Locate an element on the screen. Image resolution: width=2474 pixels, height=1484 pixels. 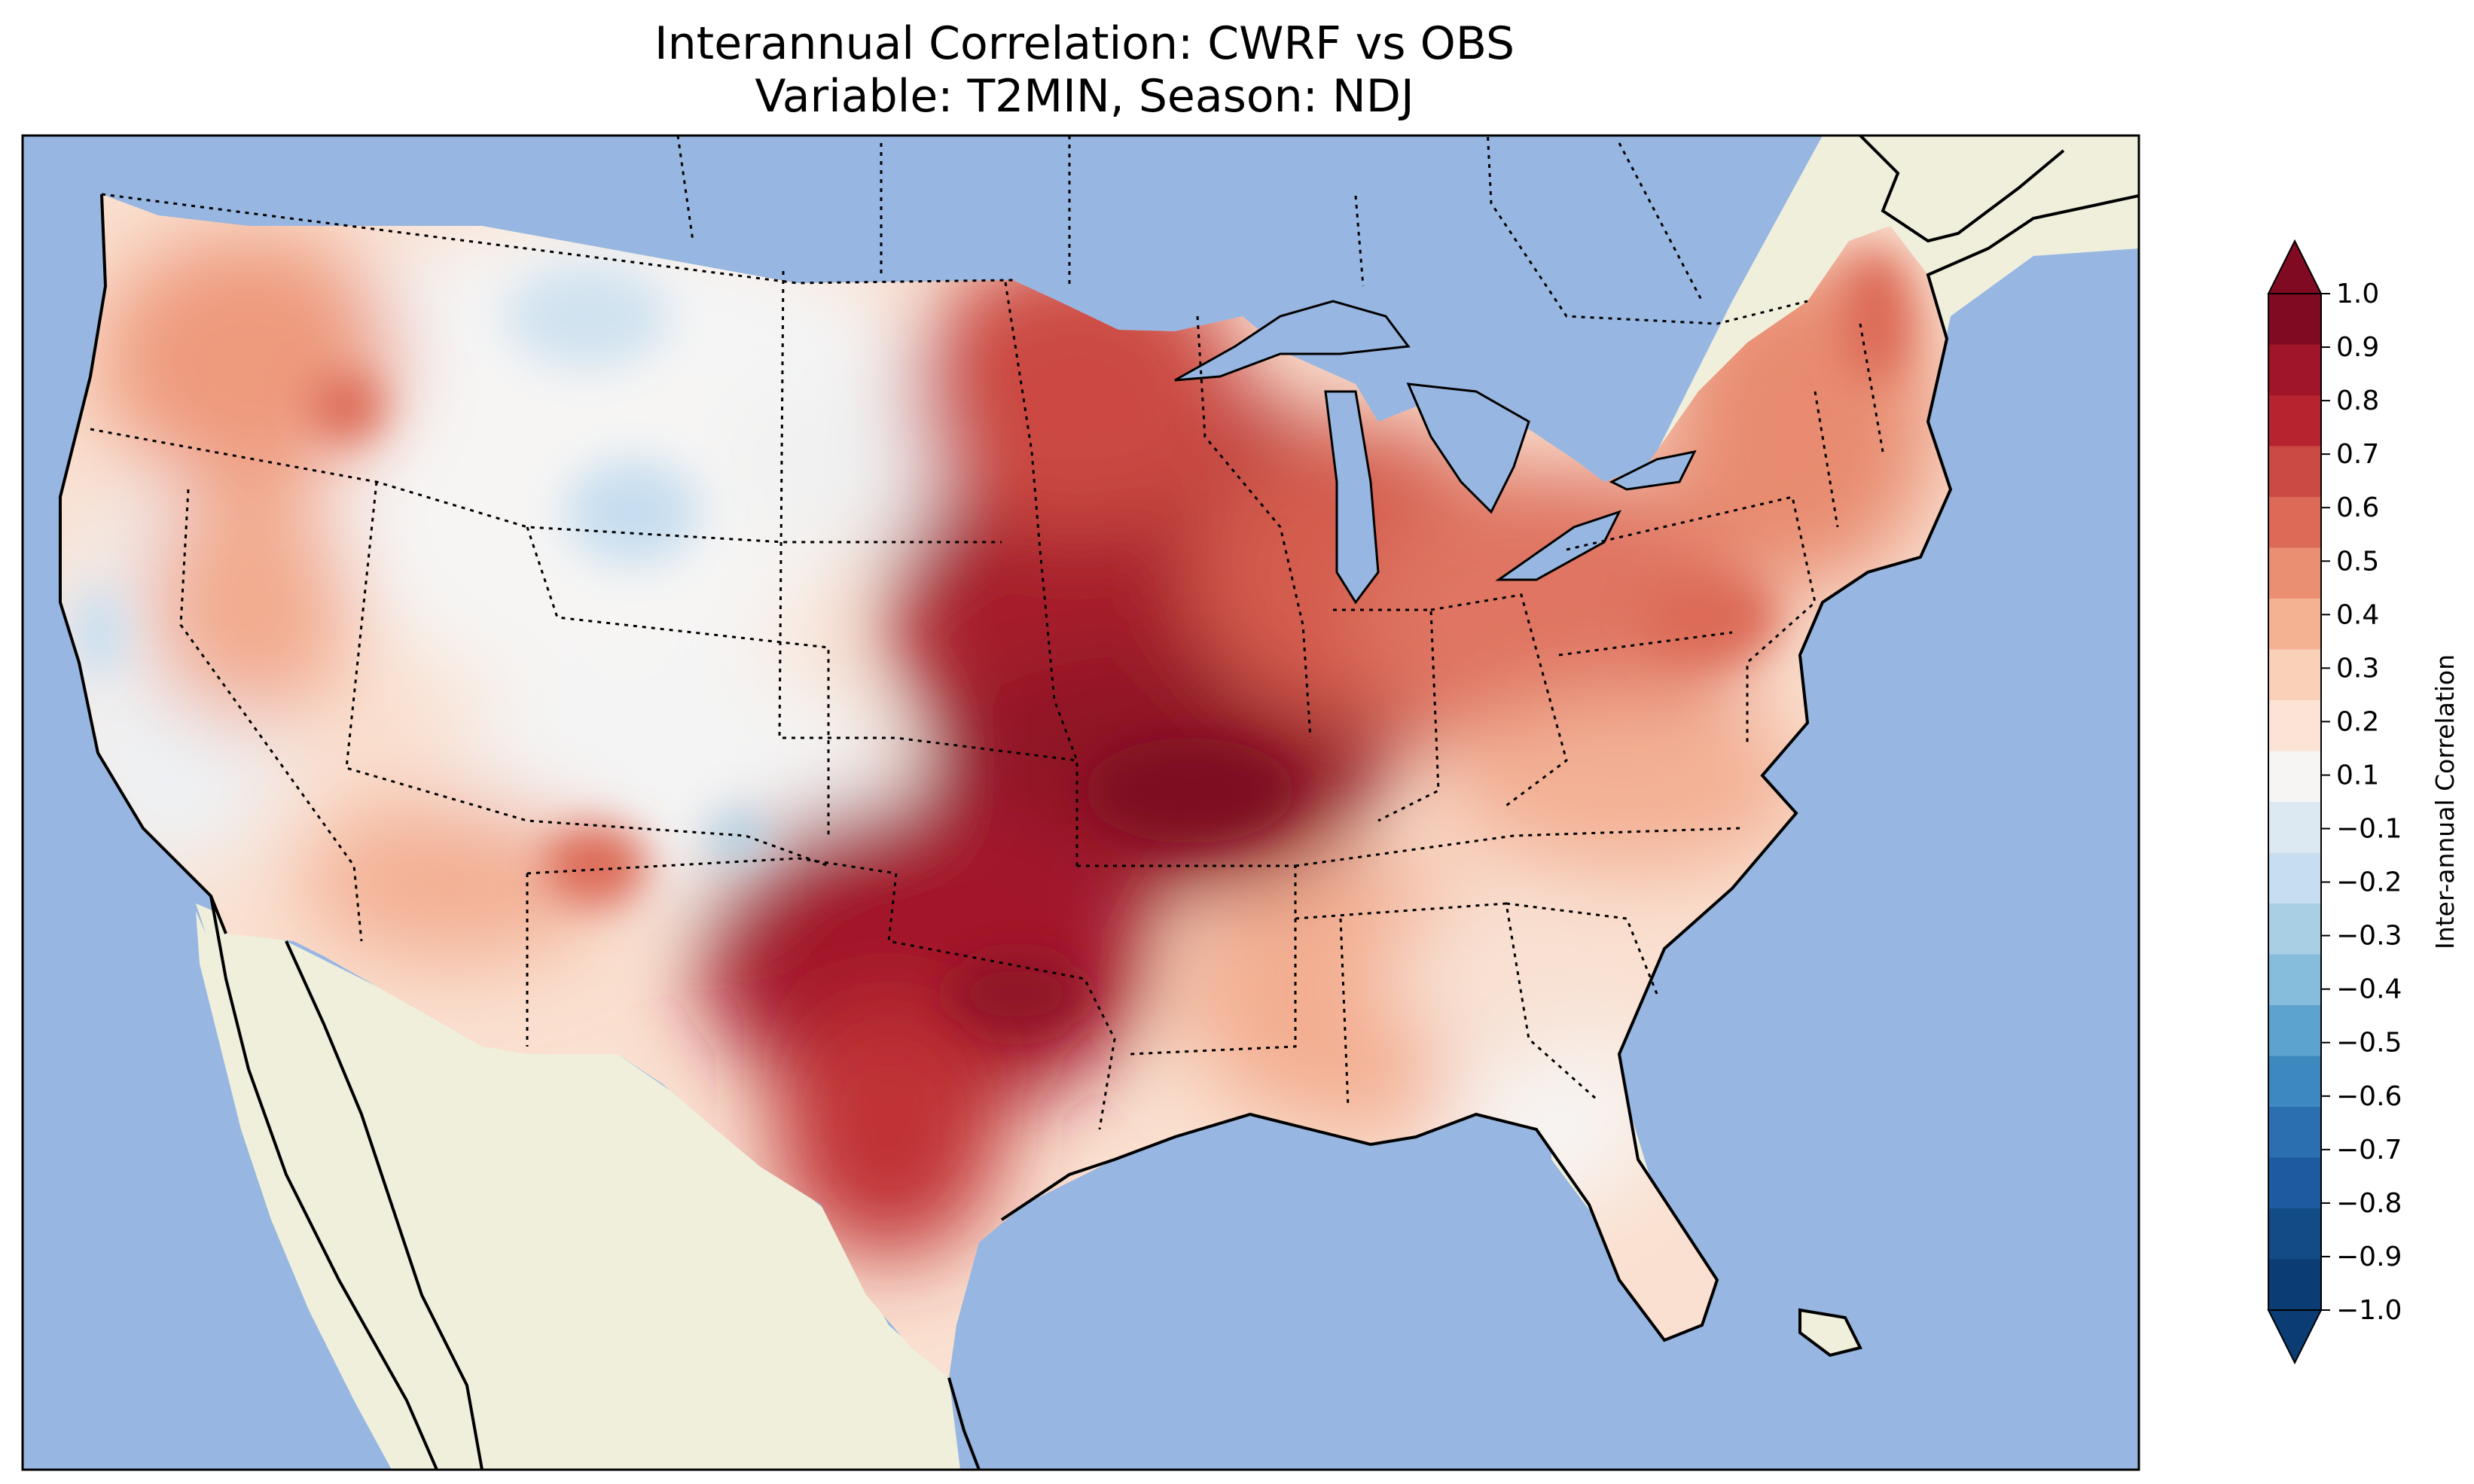
baja-land is located at coordinates (314, 1190).